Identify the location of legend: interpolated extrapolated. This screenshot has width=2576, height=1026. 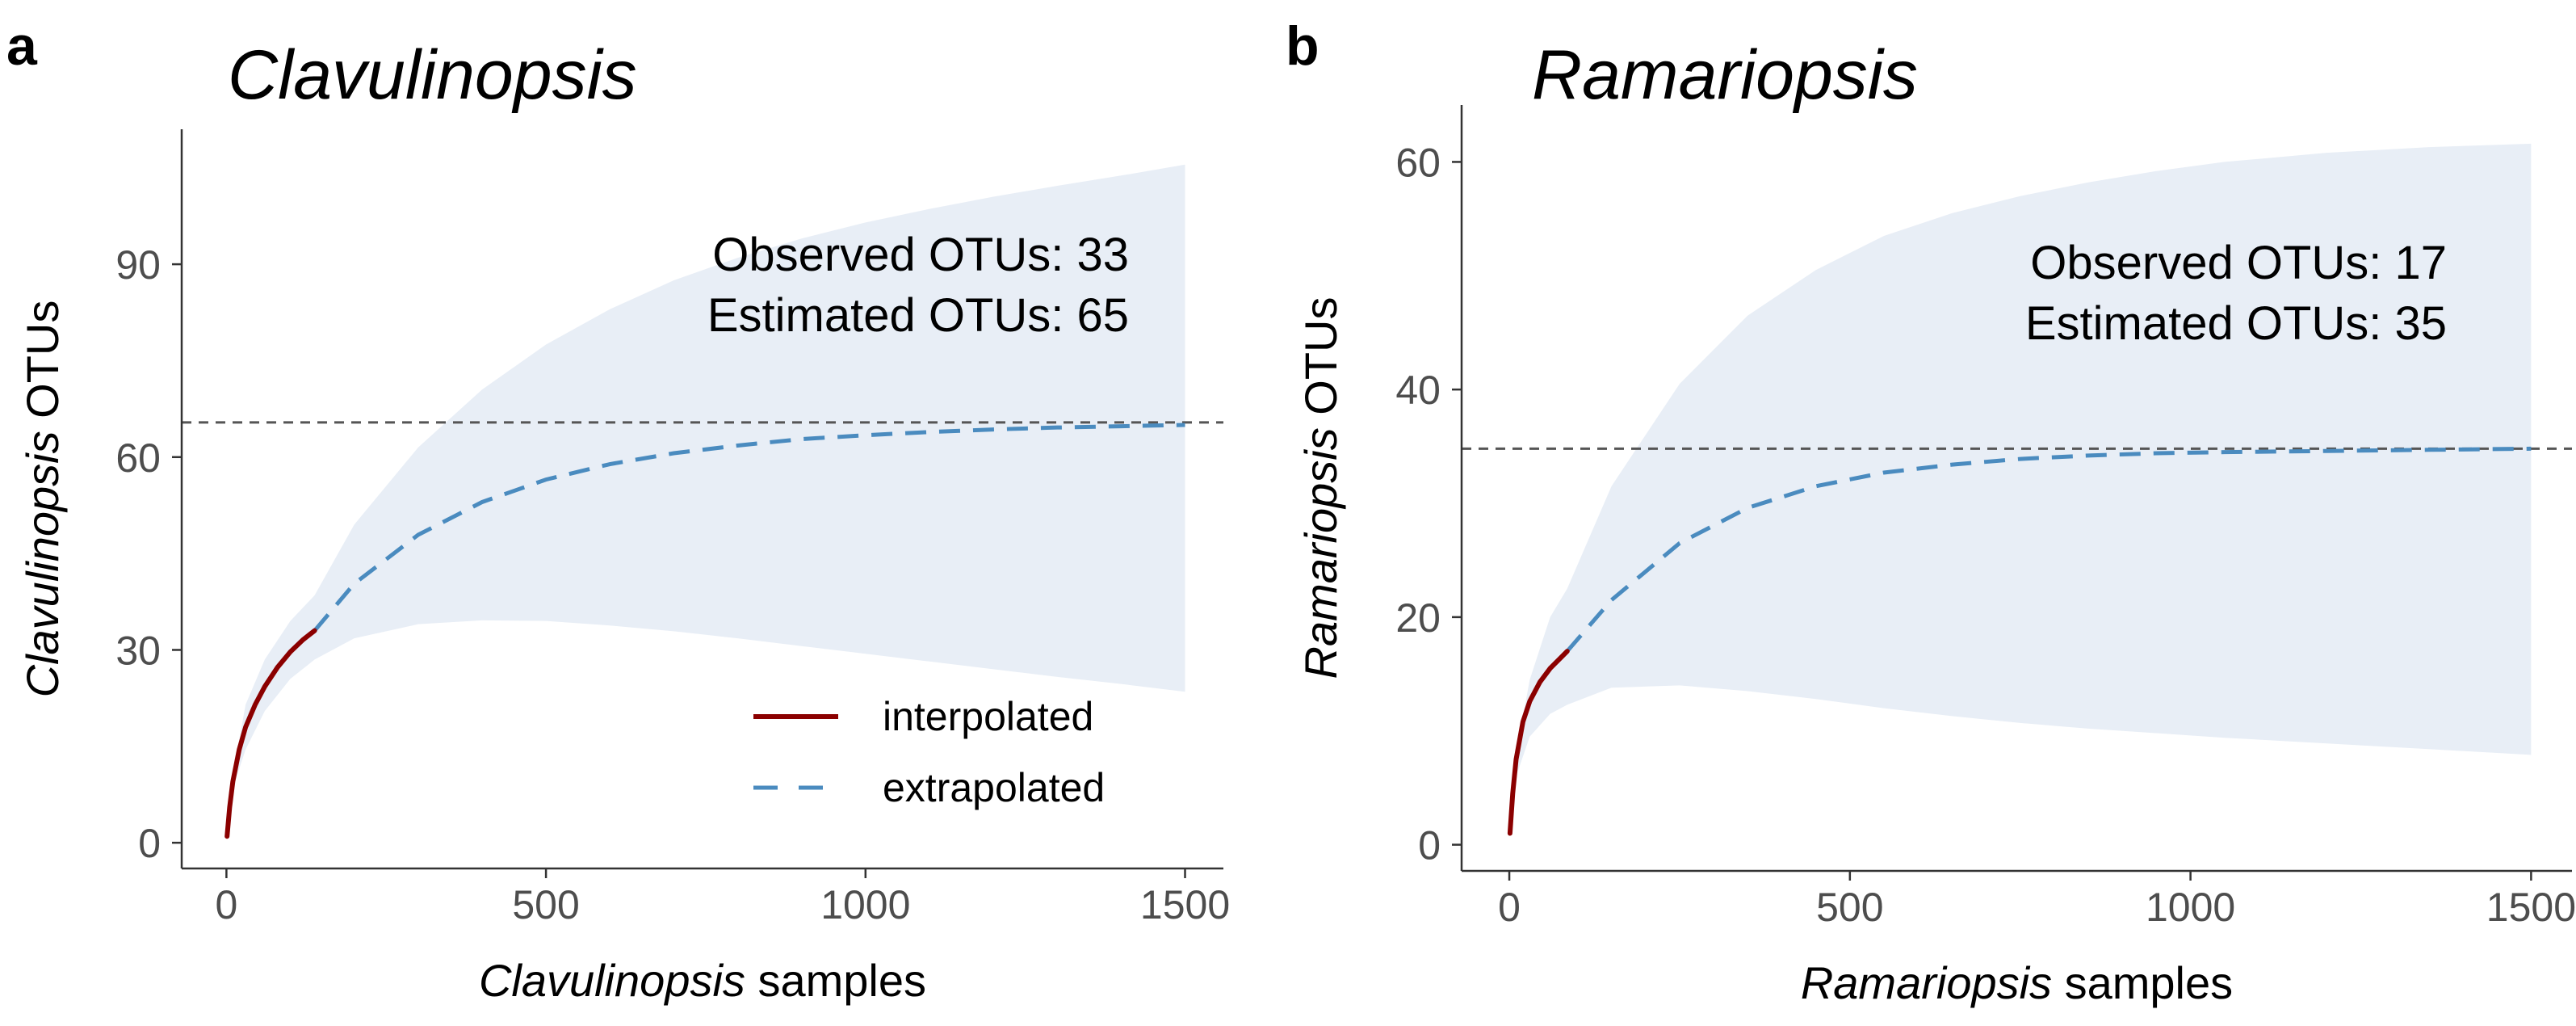
(929, 752).